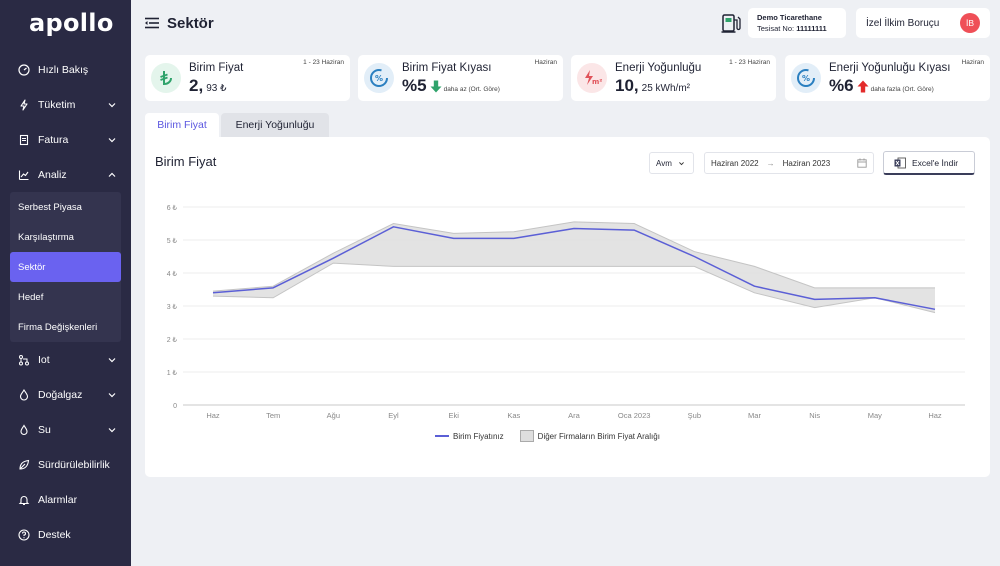 The height and width of the screenshot is (566, 1000). What do you see at coordinates (172, 307) in the screenshot?
I see `y-tick-label: 3 ₺` at bounding box center [172, 307].